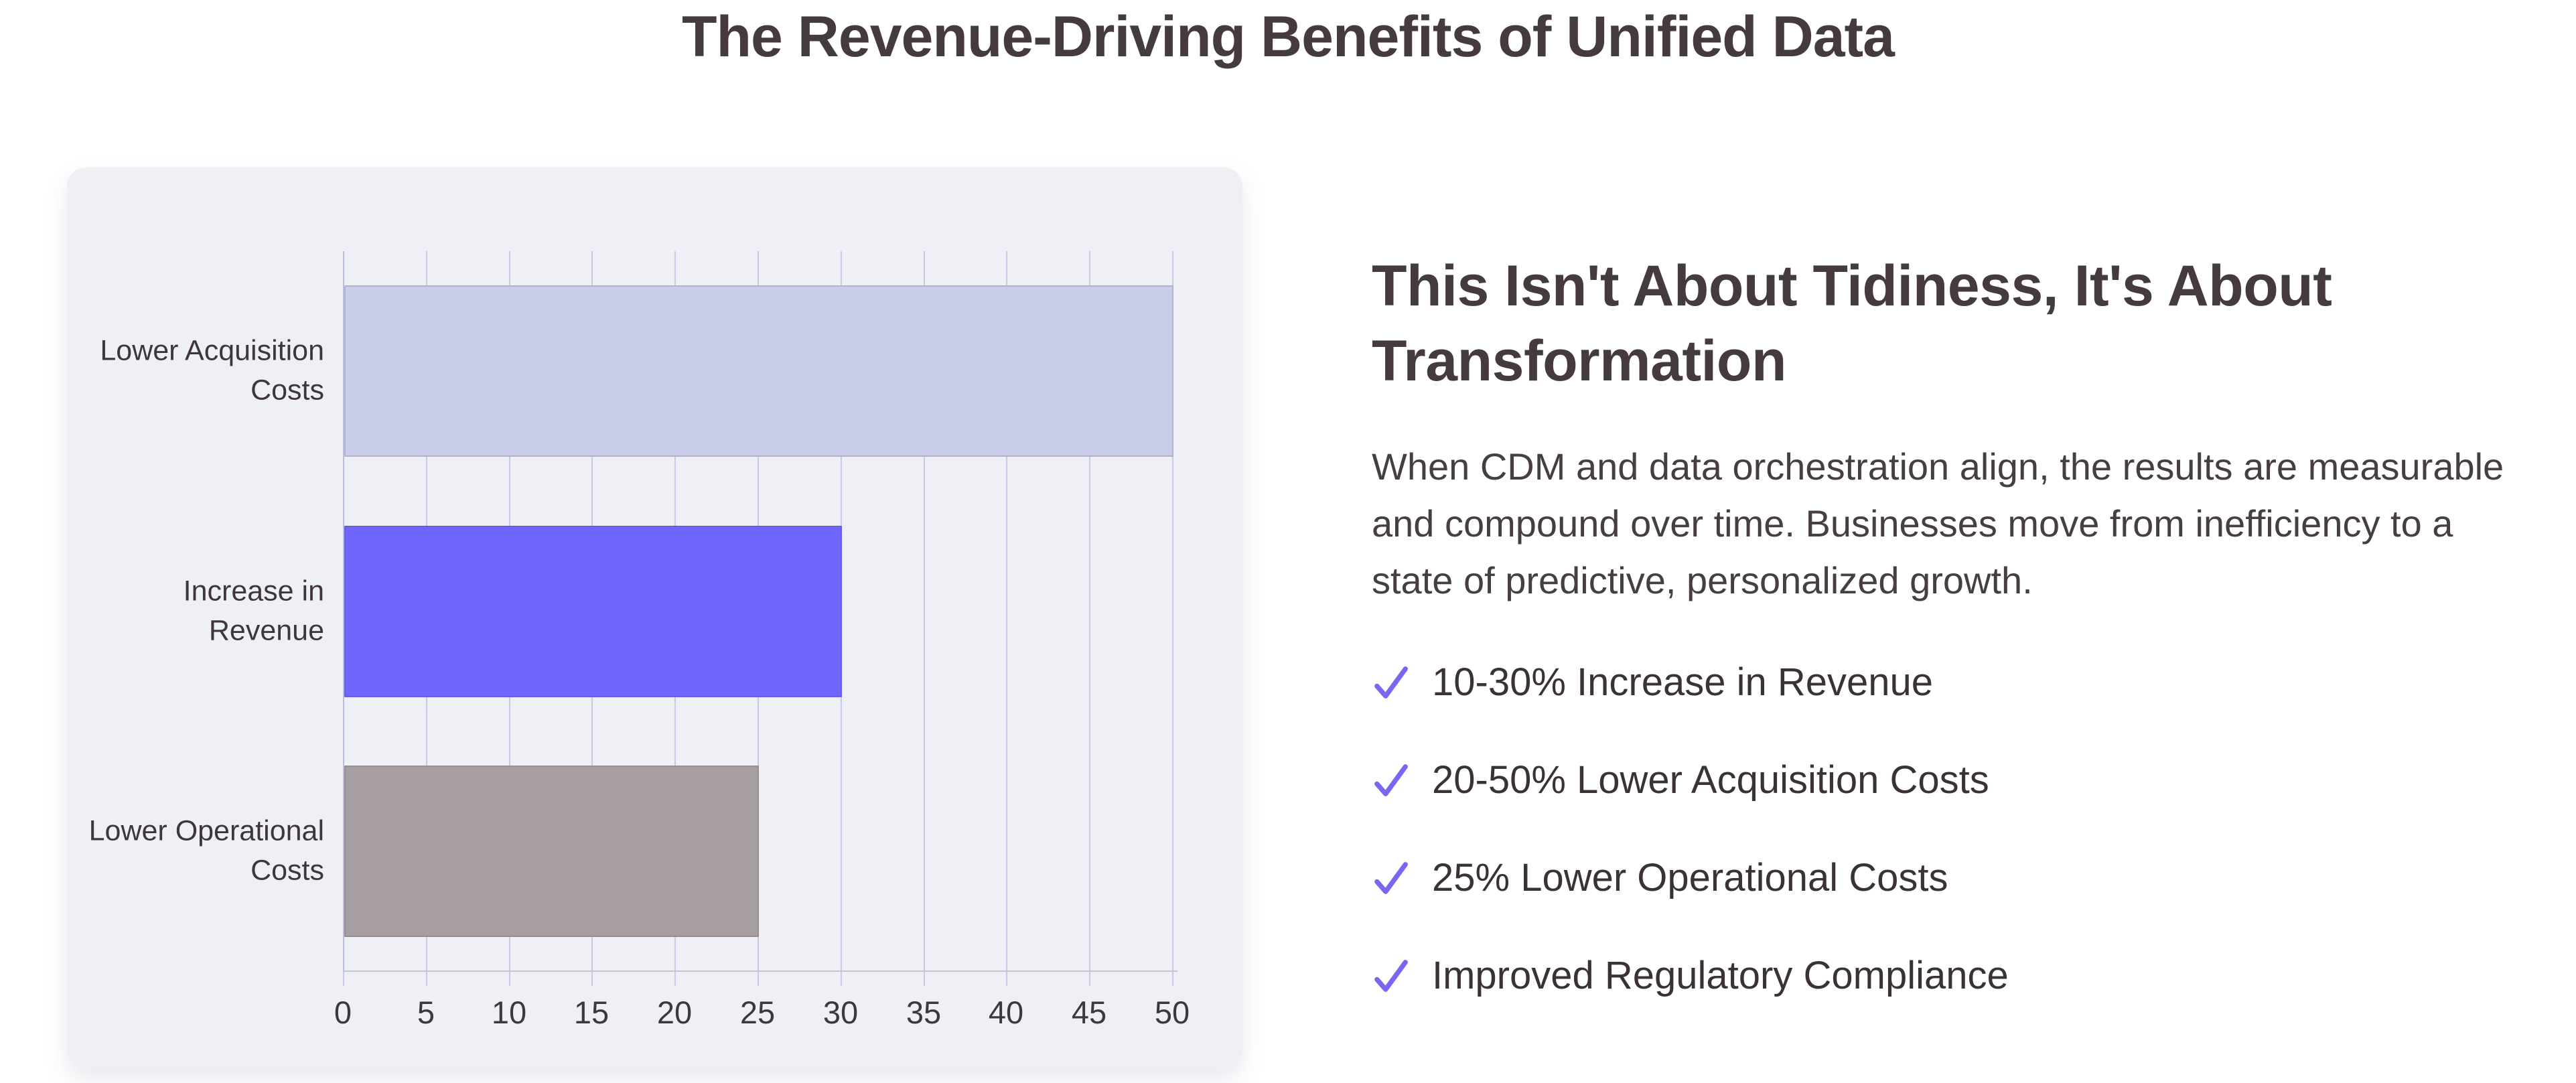  What do you see at coordinates (206, 850) in the screenshot?
I see `category-label: Lower Operational Costs` at bounding box center [206, 850].